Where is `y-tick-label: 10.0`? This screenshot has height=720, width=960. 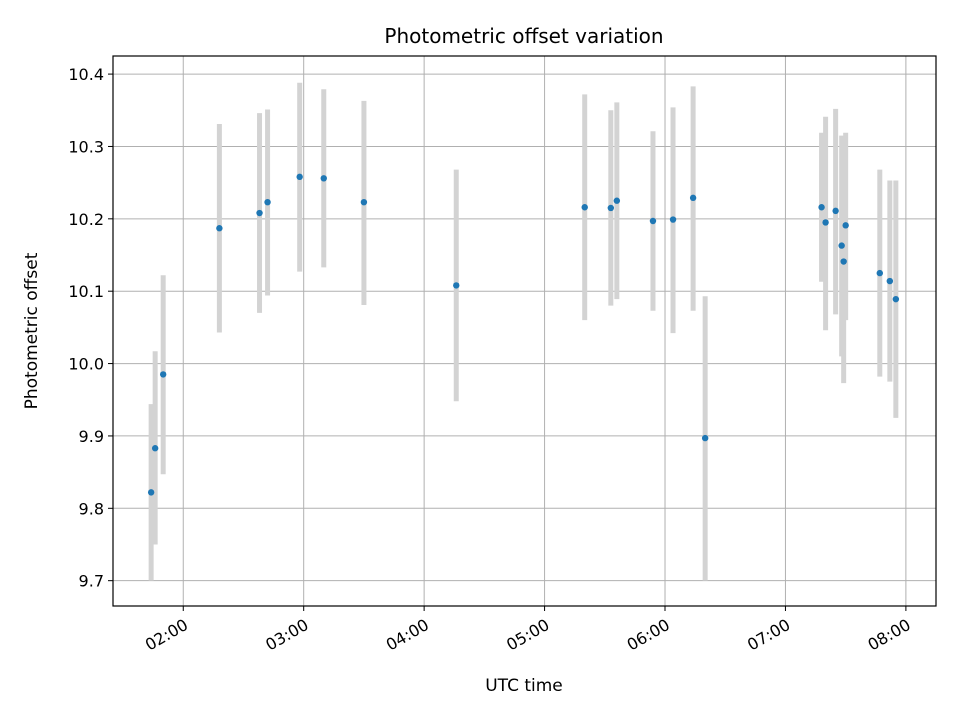 y-tick-label: 10.0 is located at coordinates (86, 364).